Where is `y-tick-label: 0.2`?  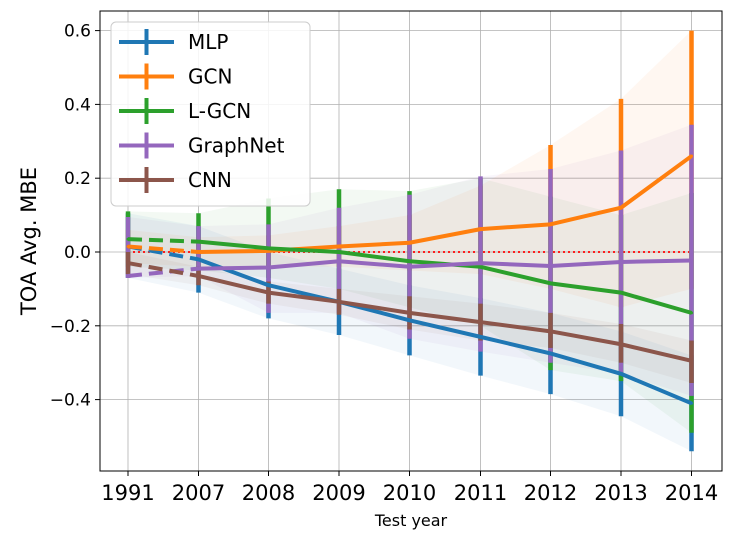
y-tick-label: 0.2 is located at coordinates (77, 179).